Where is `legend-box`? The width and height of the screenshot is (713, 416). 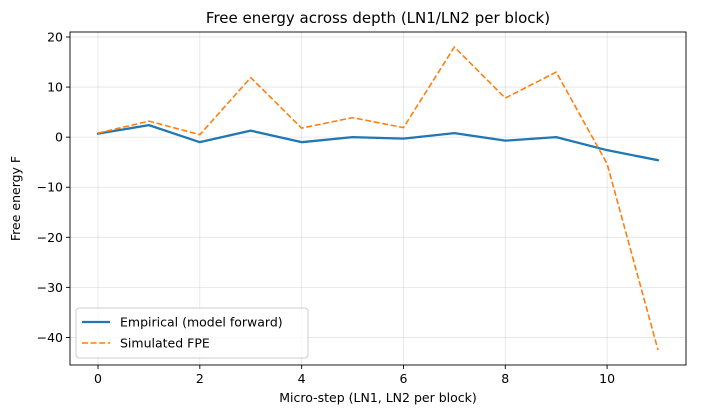
legend-box is located at coordinates (192, 333).